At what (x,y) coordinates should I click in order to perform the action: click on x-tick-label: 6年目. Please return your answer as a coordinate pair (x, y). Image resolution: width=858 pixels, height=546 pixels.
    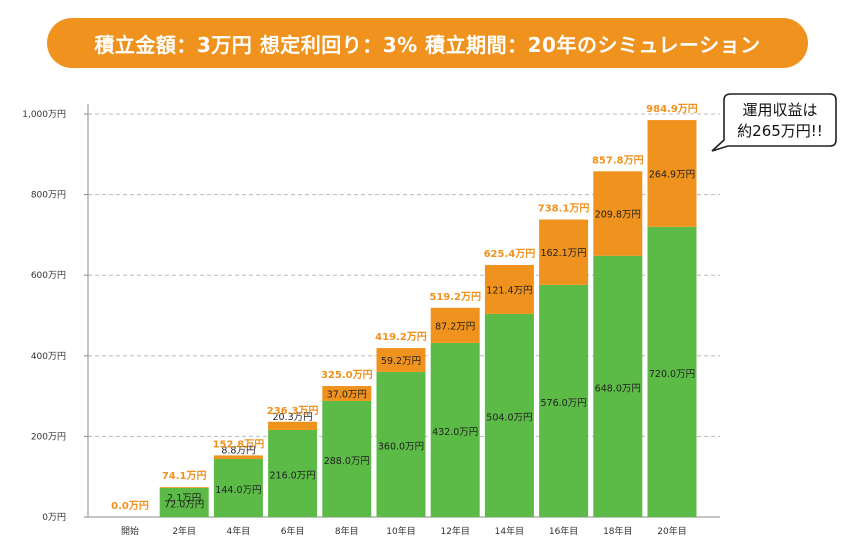
    Looking at the image, I should click on (293, 531).